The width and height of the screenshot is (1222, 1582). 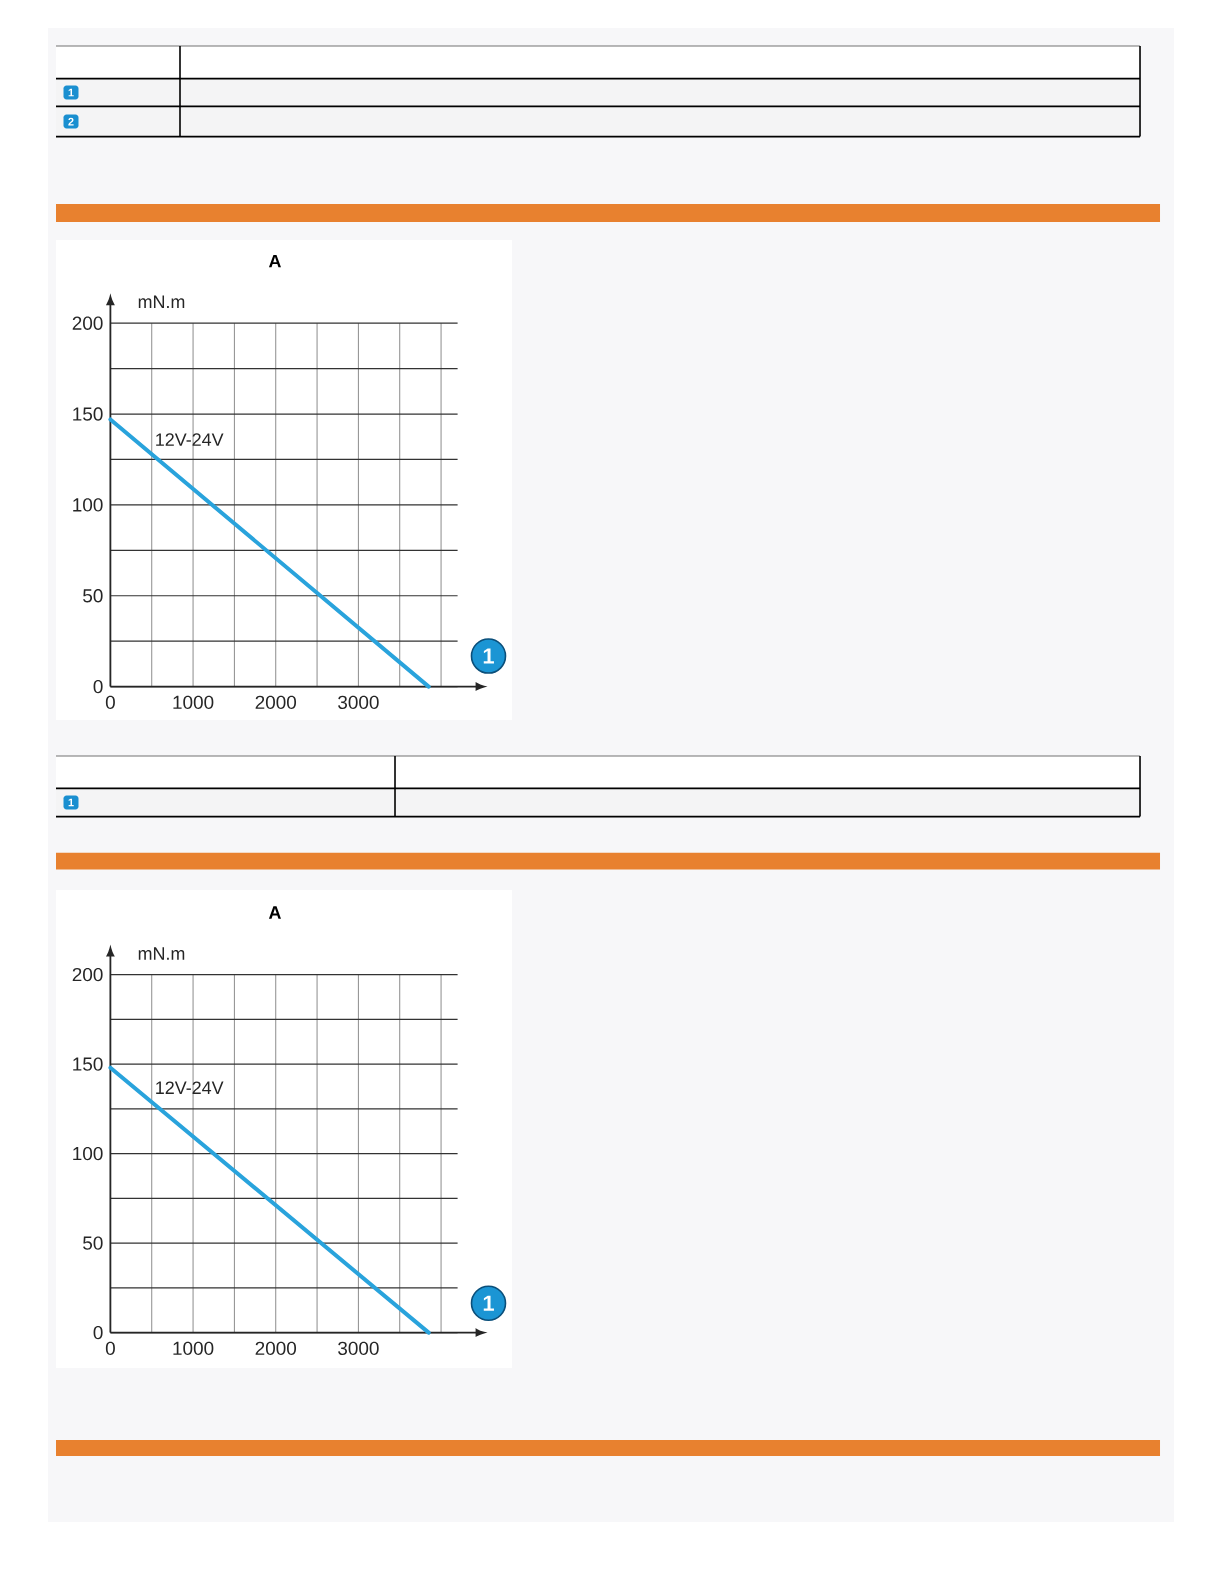 I want to click on y-tick-label: 50, so click(x=93, y=1243).